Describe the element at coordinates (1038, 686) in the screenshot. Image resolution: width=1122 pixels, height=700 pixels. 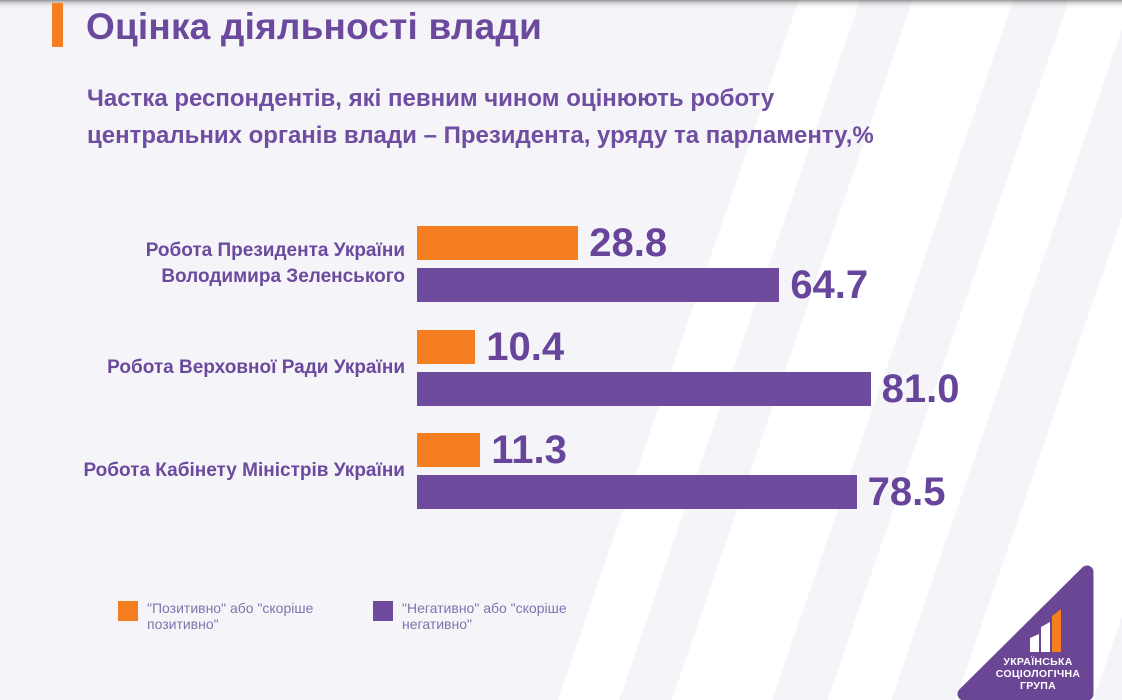
I see `logo-text-line: ГРУПА` at that location.